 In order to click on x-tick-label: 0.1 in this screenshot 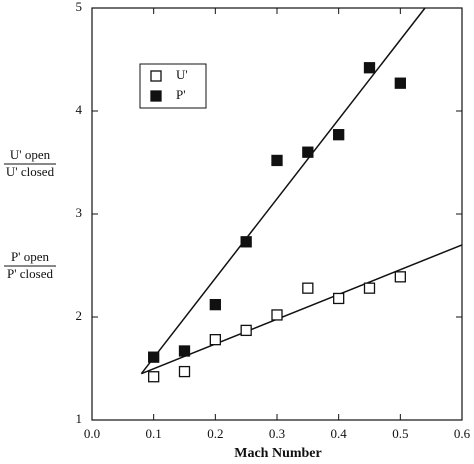, I will do `click(154, 433)`.